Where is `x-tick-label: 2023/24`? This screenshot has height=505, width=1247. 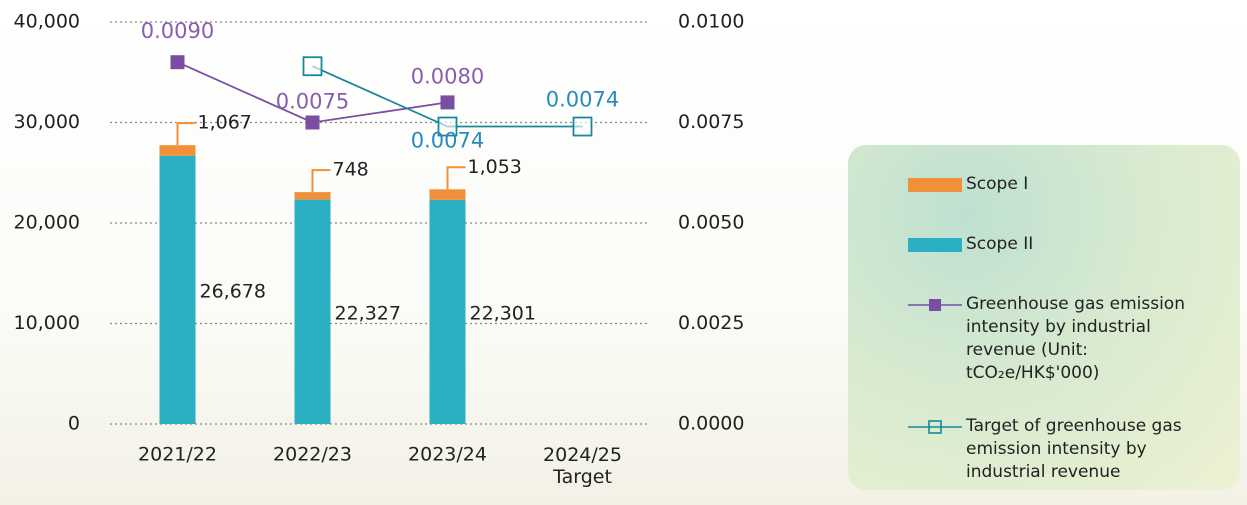
x-tick-label: 2023/24 is located at coordinates (447, 455).